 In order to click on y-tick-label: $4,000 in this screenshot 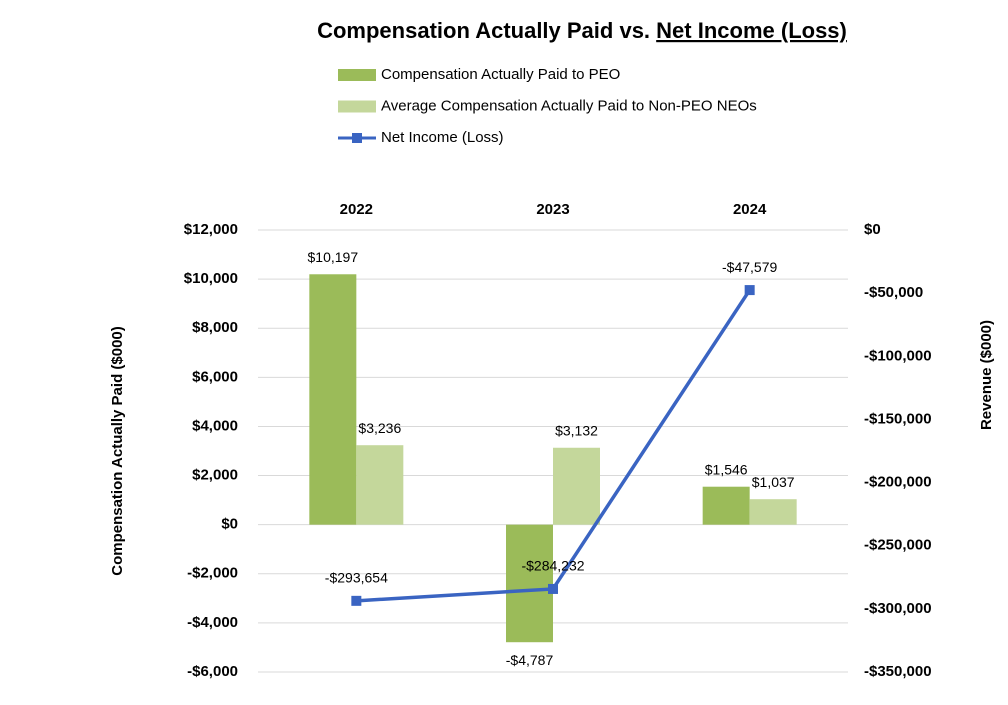, I will do `click(215, 425)`.